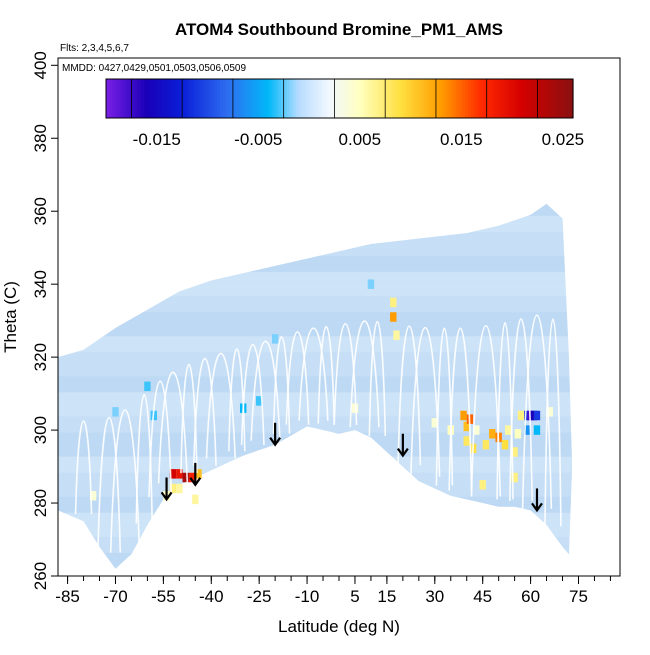 This screenshot has height=655, width=650. I want to click on colorbar-tick-label: -0.005, so click(258, 139).